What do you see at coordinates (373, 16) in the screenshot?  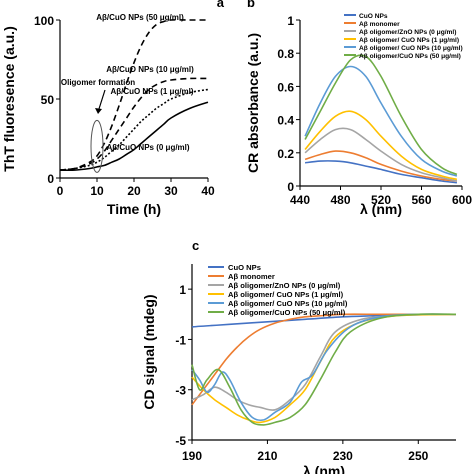 I see `legend-label-b-0: CuO NPs` at bounding box center [373, 16].